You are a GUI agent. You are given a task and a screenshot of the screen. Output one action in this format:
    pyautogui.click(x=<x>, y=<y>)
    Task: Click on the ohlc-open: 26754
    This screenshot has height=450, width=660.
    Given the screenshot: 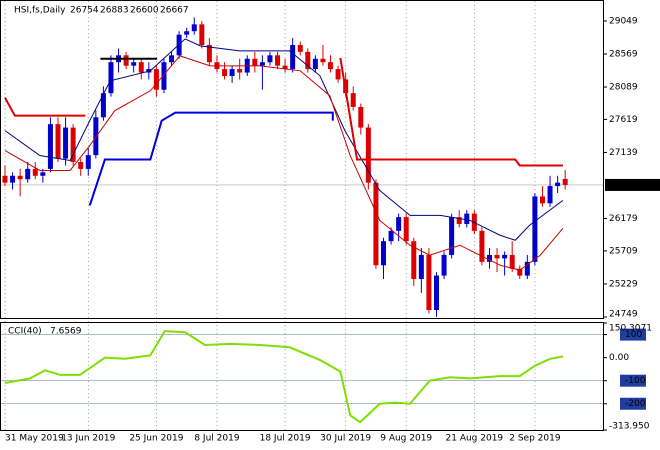 What is the action you would take?
    pyautogui.click(x=84, y=11)
    